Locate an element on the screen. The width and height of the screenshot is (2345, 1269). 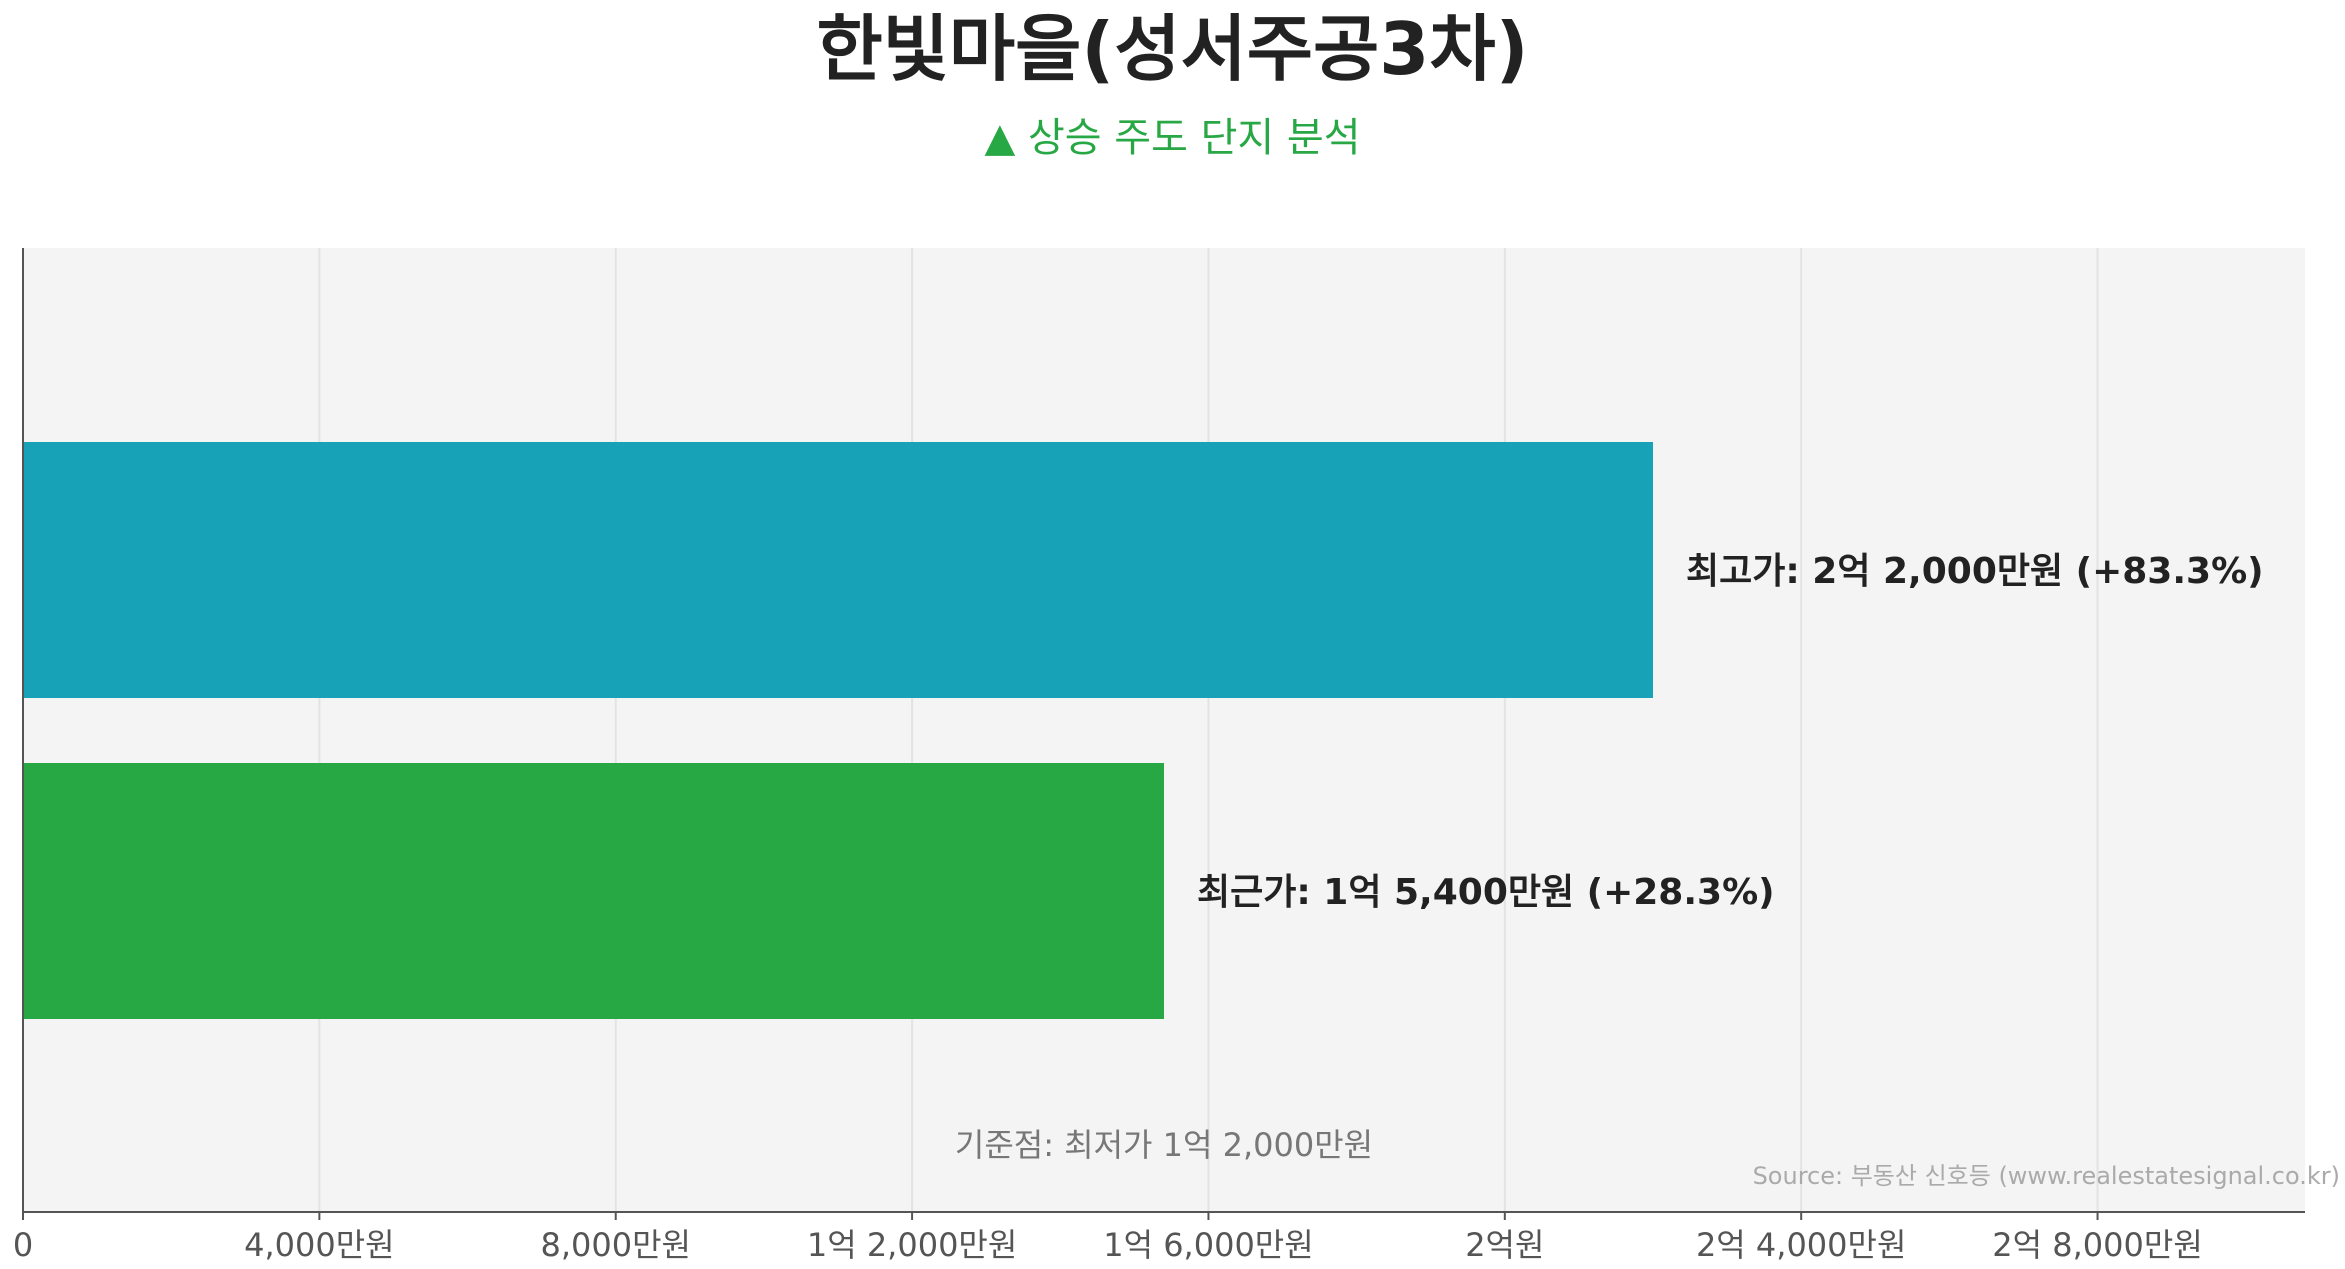
bar-max-price is located at coordinates (838, 570).